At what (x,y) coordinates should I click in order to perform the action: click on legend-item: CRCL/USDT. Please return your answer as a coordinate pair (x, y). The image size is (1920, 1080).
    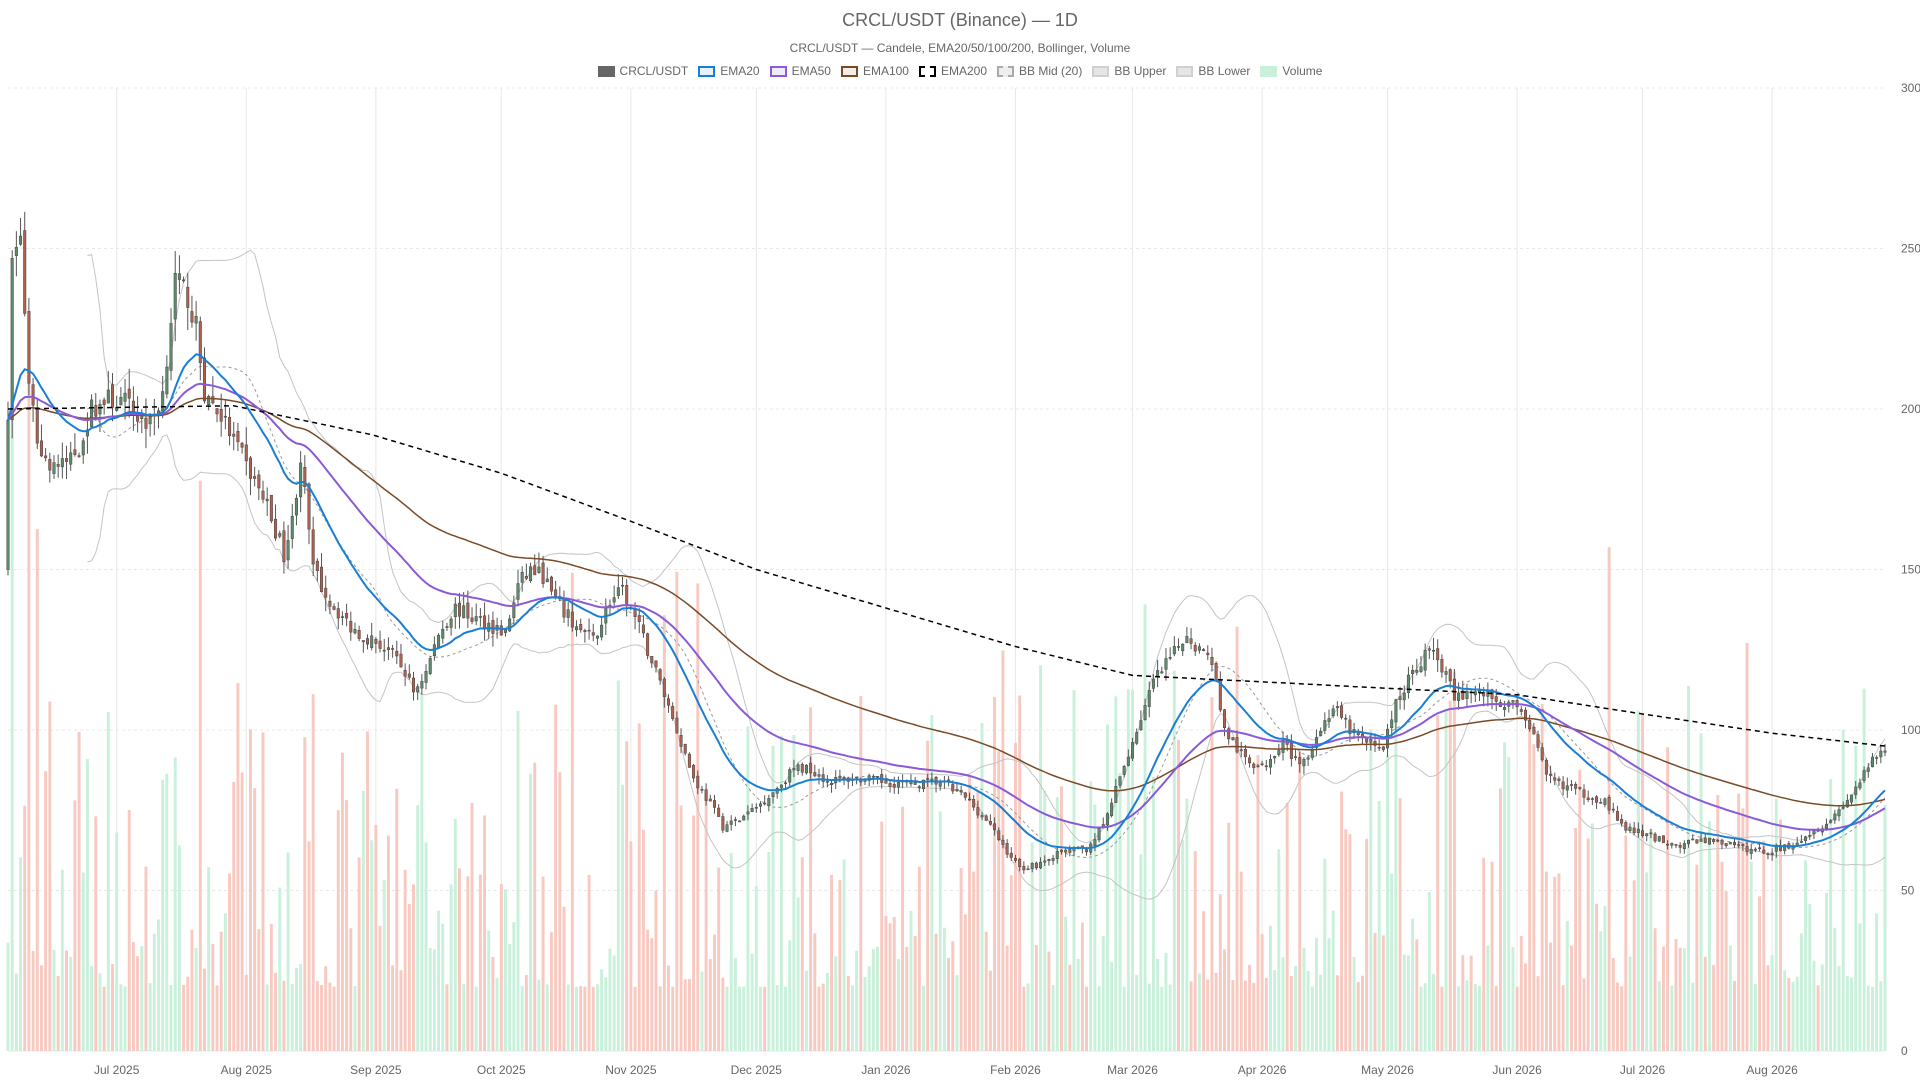
    Looking at the image, I should click on (642, 71).